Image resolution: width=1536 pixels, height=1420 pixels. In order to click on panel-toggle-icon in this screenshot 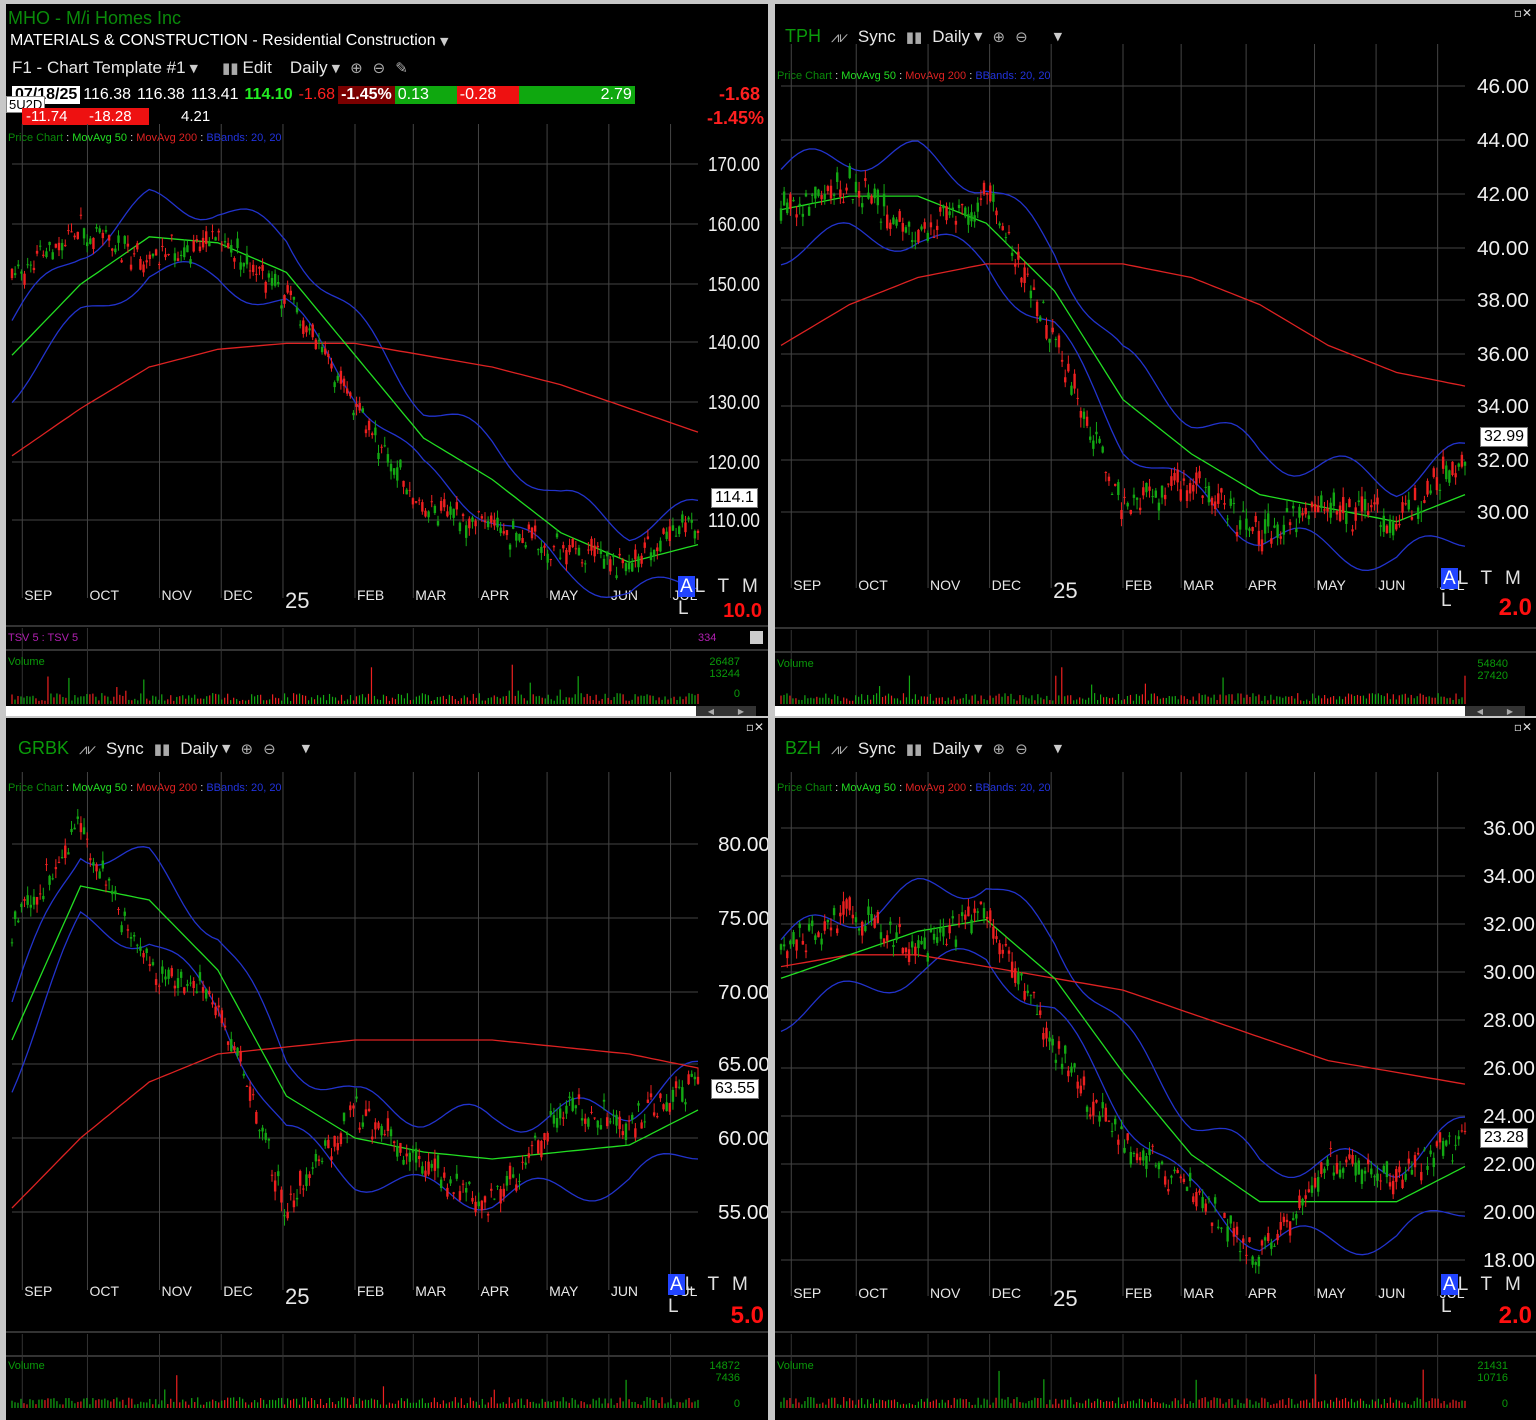, I will do `click(756, 637)`.